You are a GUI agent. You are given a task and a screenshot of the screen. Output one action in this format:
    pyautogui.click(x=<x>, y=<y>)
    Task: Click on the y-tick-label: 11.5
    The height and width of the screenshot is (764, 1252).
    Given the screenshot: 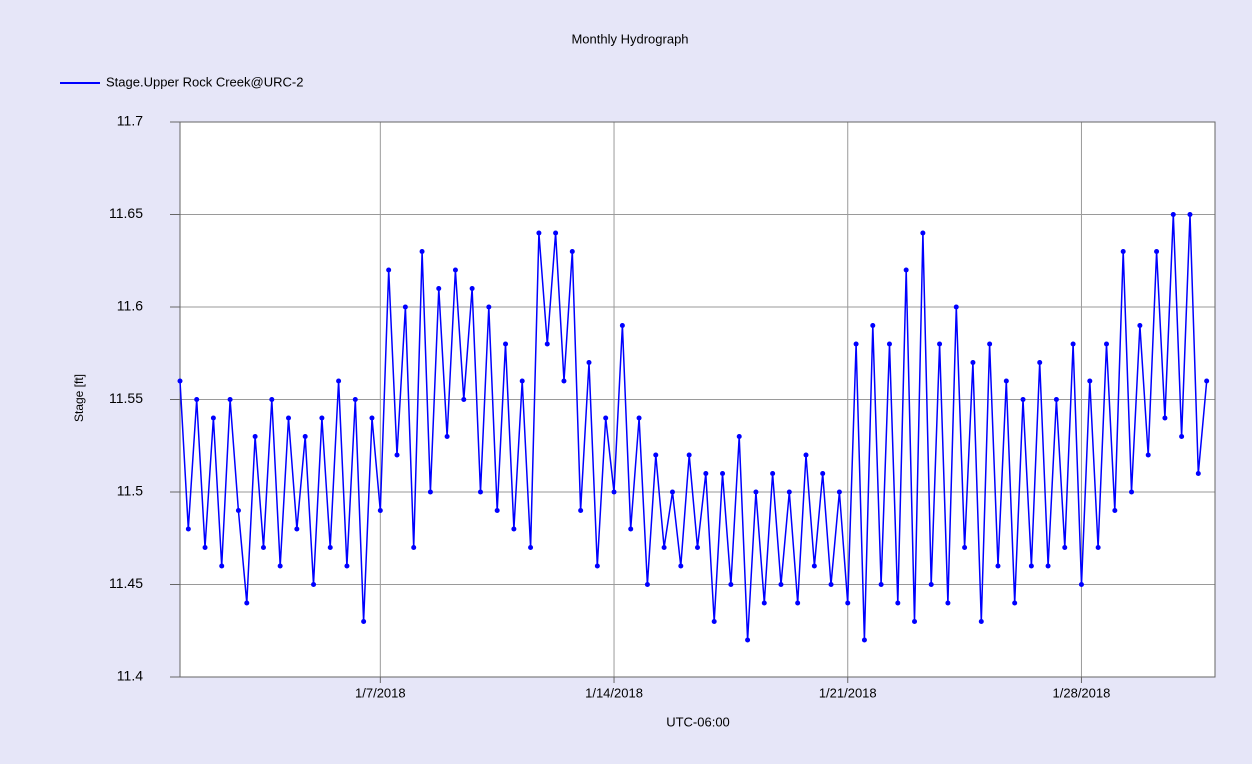 What is the action you would take?
    pyautogui.click(x=130, y=491)
    